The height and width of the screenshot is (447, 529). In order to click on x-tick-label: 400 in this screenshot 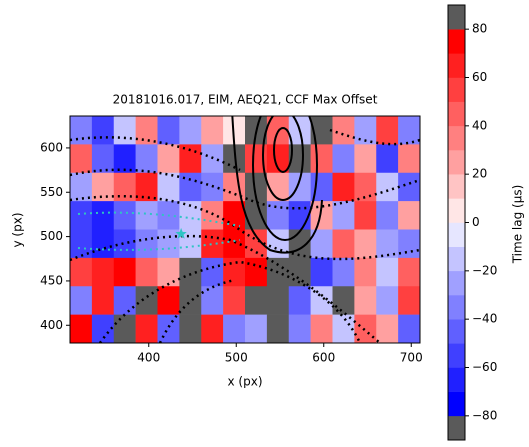, I will do `click(148, 358)`.